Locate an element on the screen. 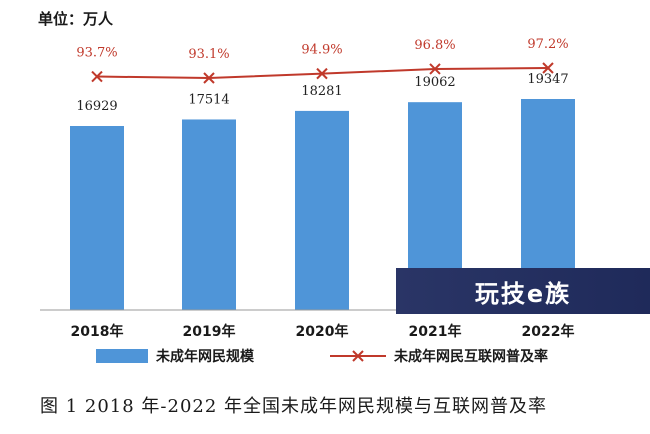  line-value-label: 93.1% is located at coordinates (208, 54).